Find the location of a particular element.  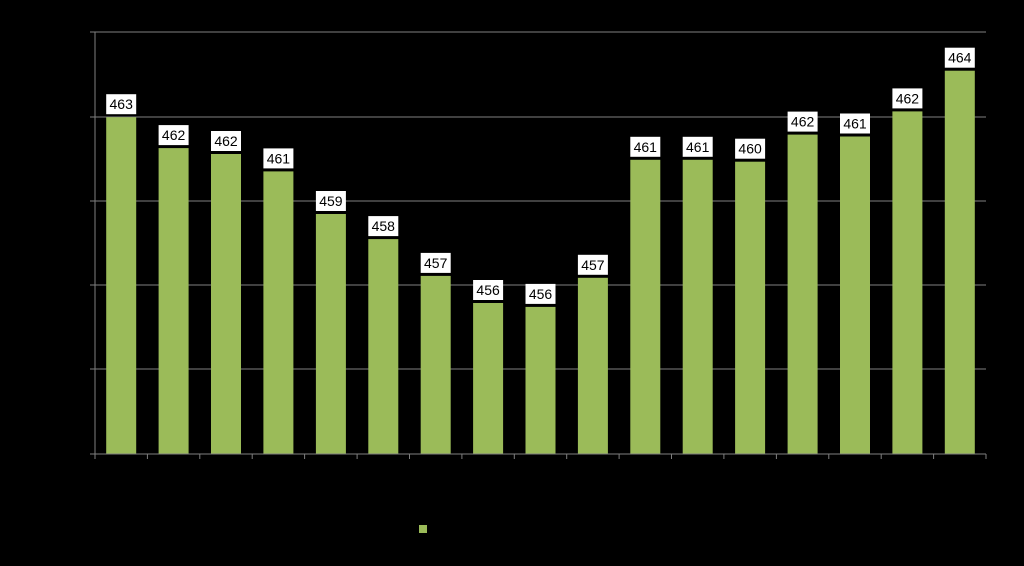

data-label-10: 461 is located at coordinates (645, 146).